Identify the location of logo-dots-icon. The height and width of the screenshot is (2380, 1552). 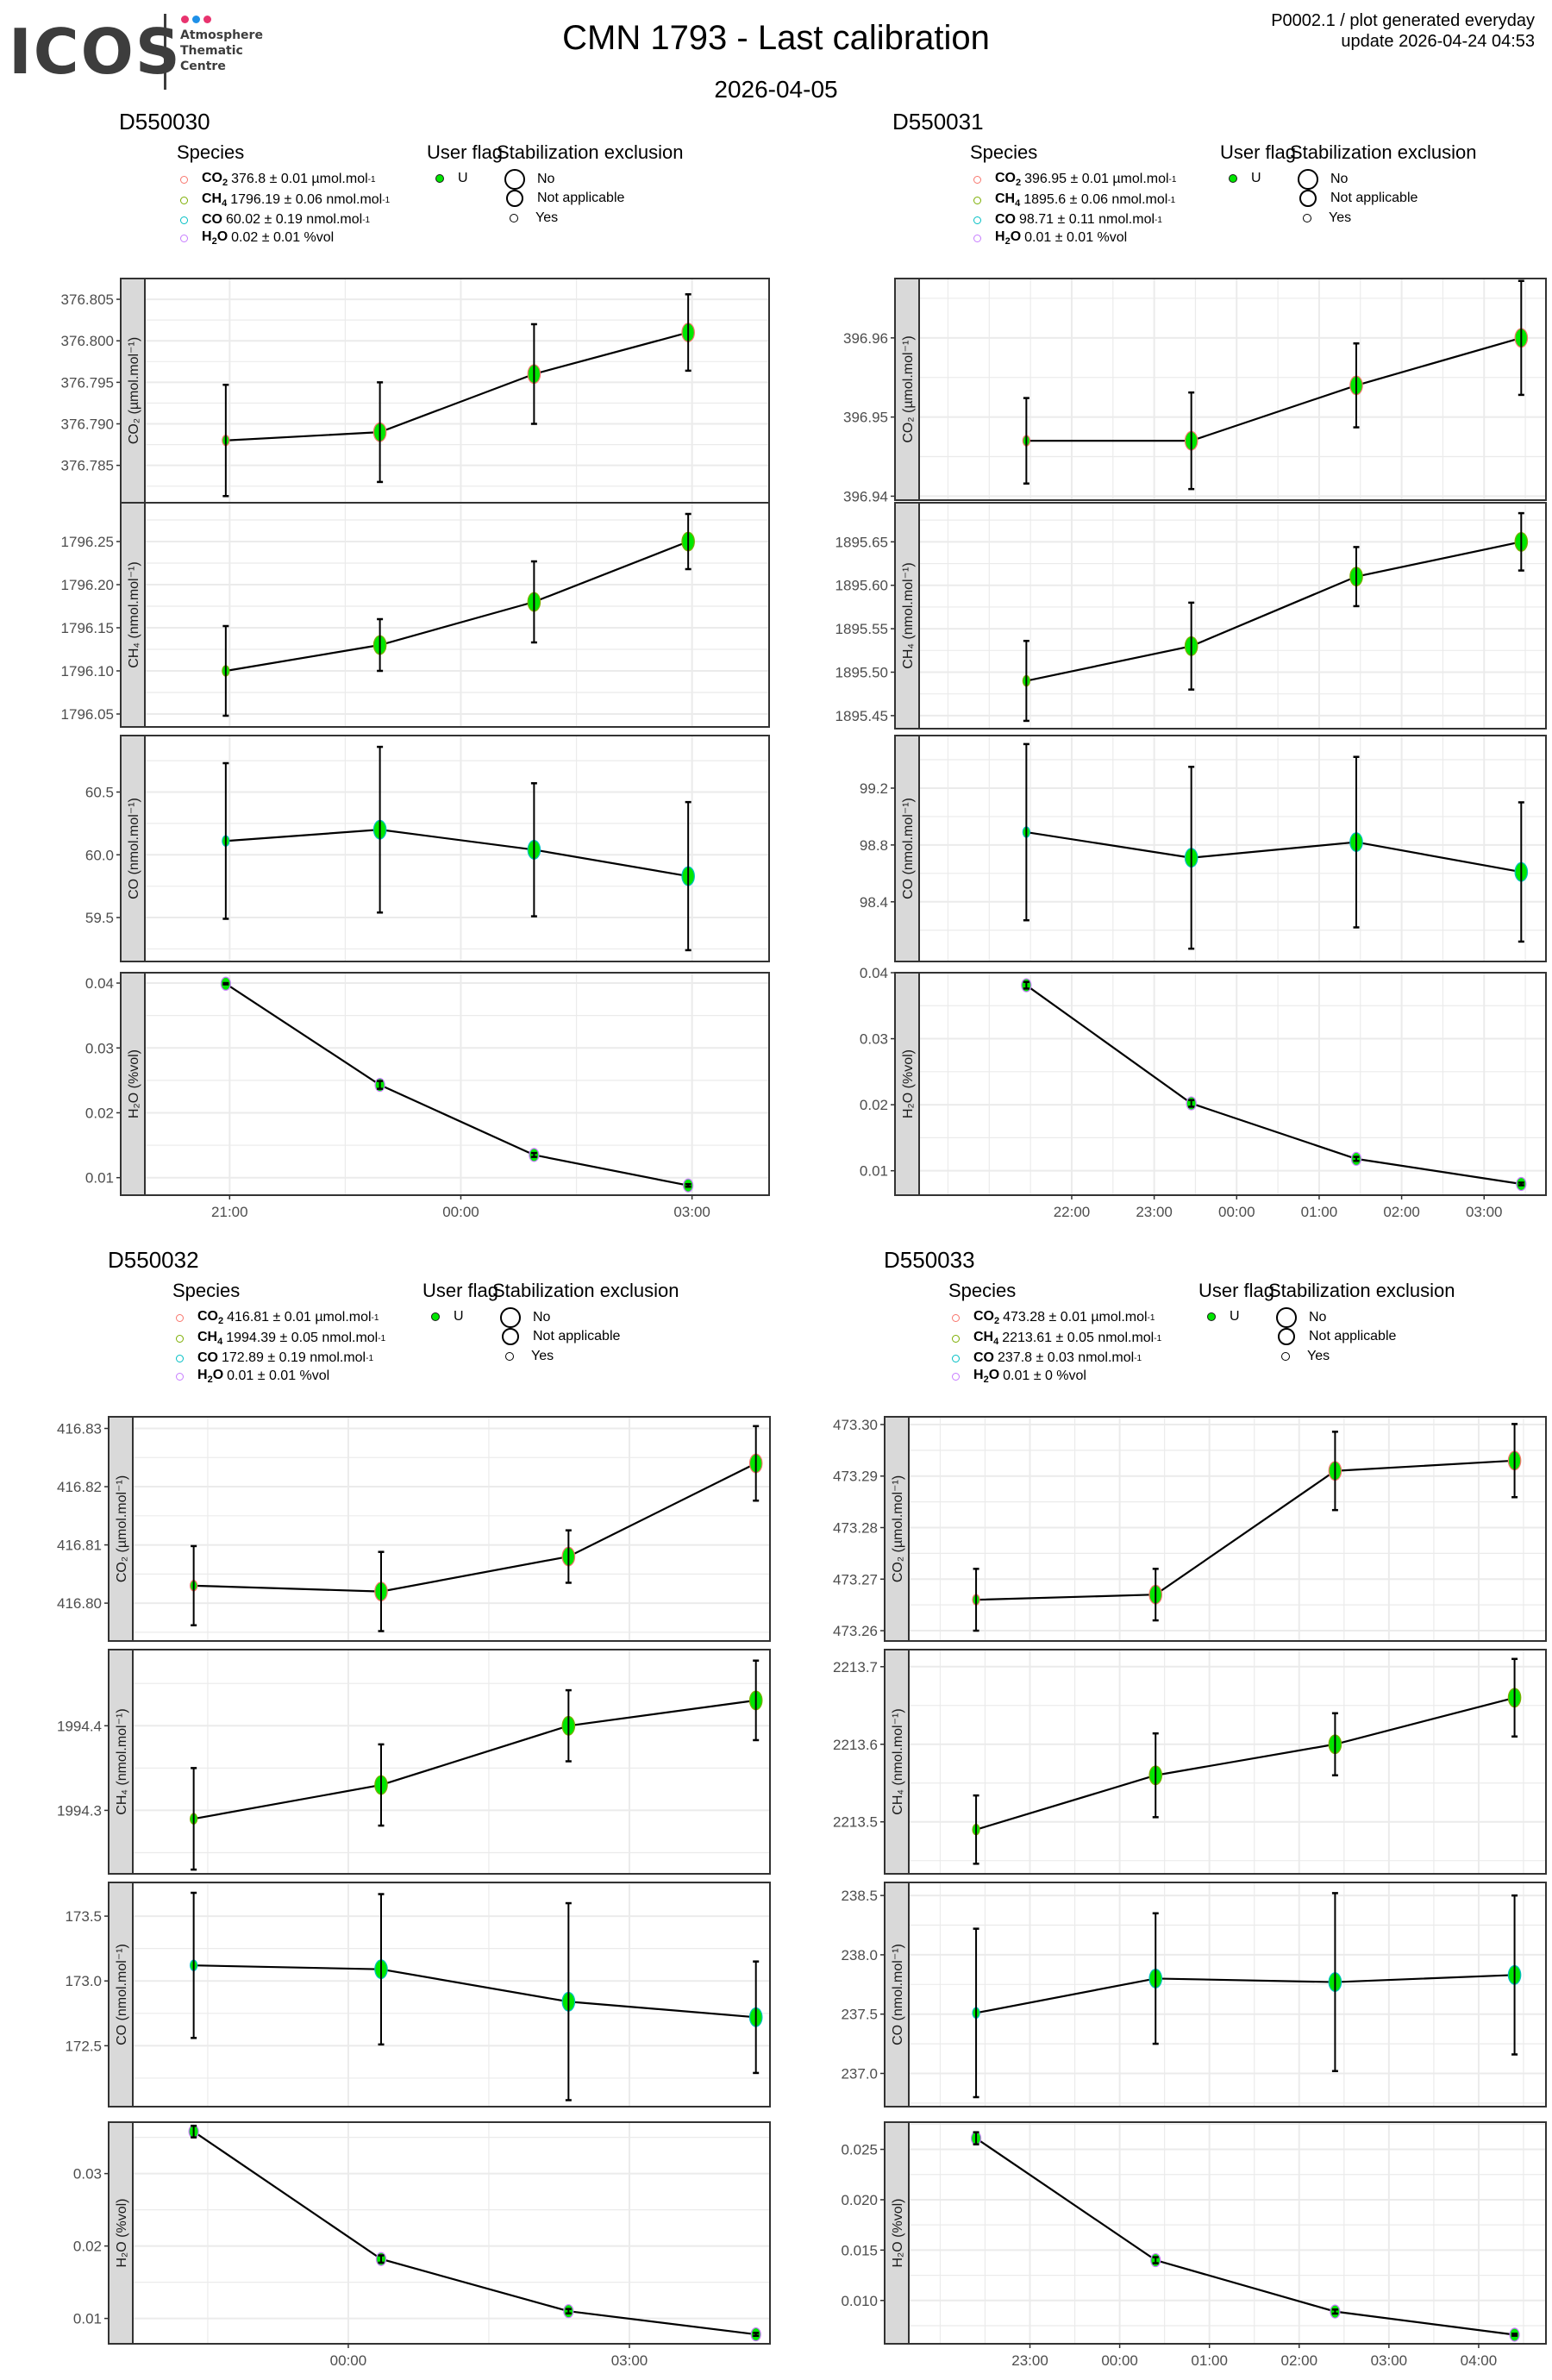
(196, 20).